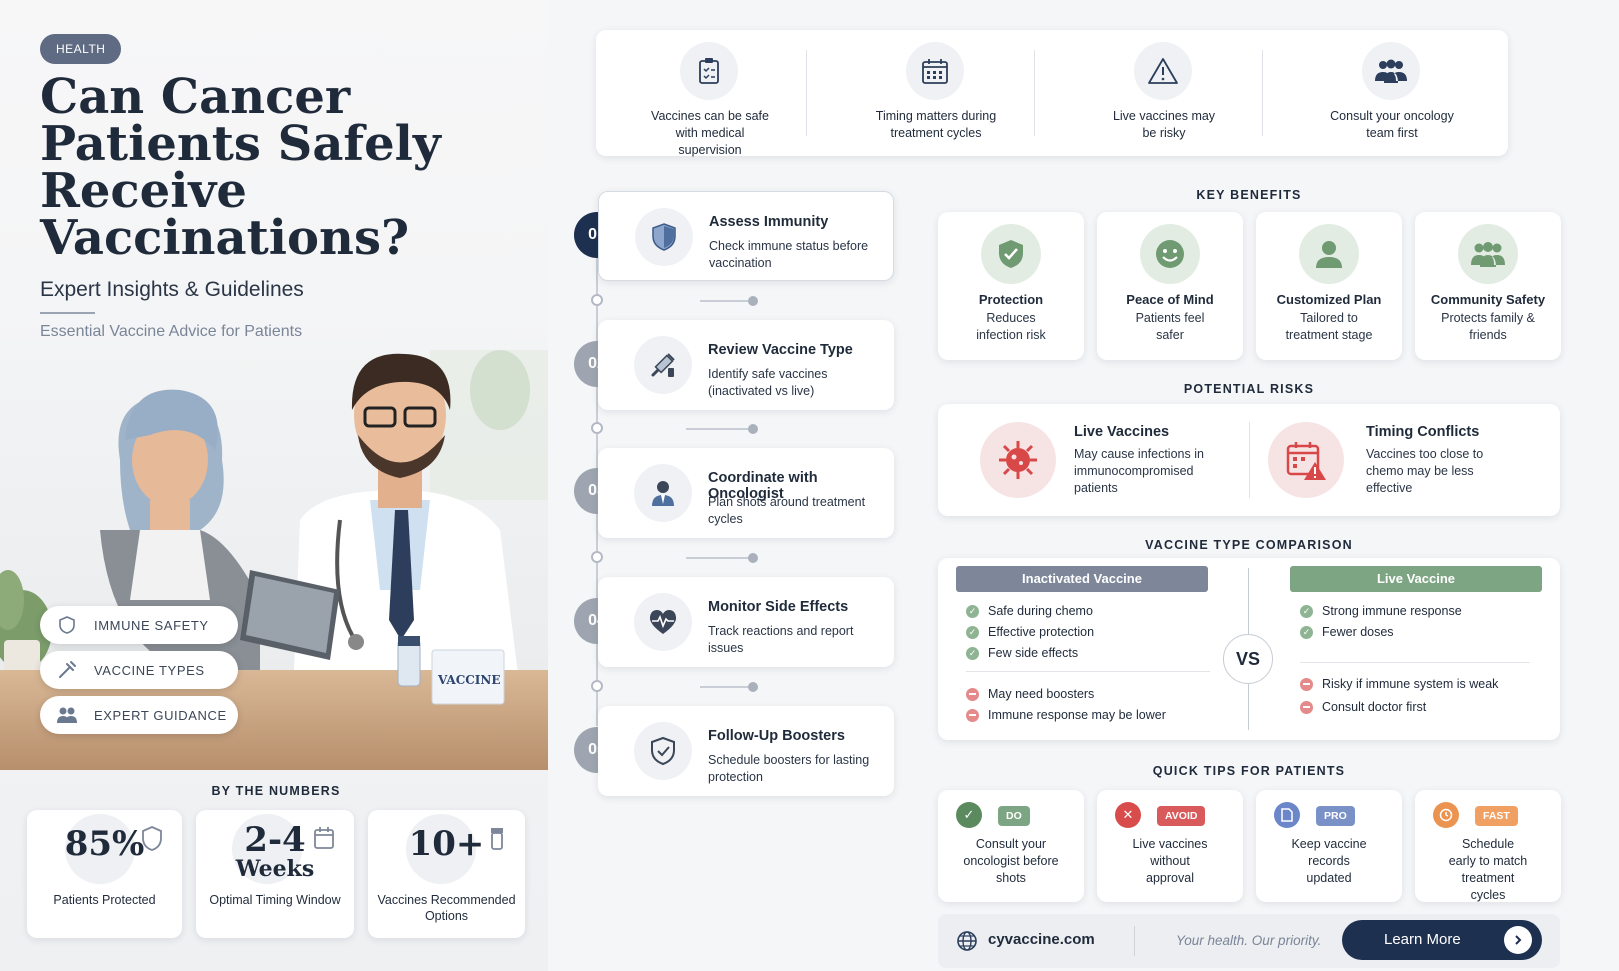 This screenshot has height=971, width=1619. I want to click on person-icon, so click(1329, 254).